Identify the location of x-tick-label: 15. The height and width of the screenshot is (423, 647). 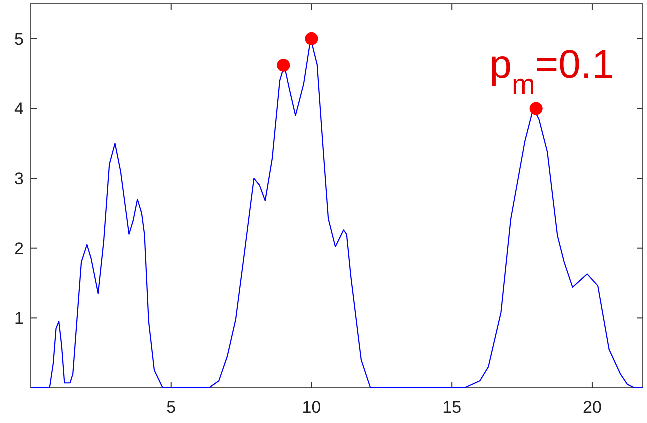
(452, 407).